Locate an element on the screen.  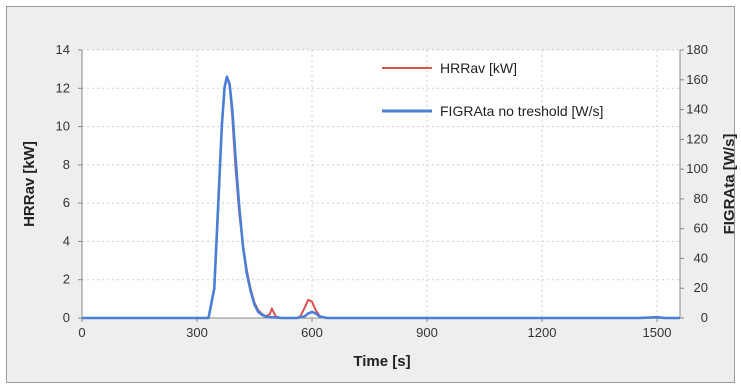
y-left-tick-label: 14 is located at coordinates (63, 49).